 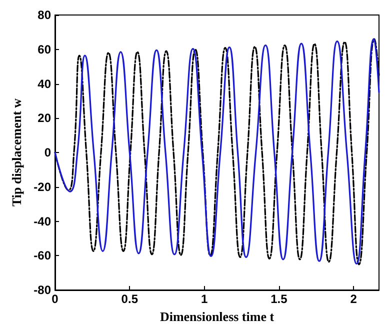 What do you see at coordinates (354, 299) in the screenshot?
I see `x-tick-label: 2` at bounding box center [354, 299].